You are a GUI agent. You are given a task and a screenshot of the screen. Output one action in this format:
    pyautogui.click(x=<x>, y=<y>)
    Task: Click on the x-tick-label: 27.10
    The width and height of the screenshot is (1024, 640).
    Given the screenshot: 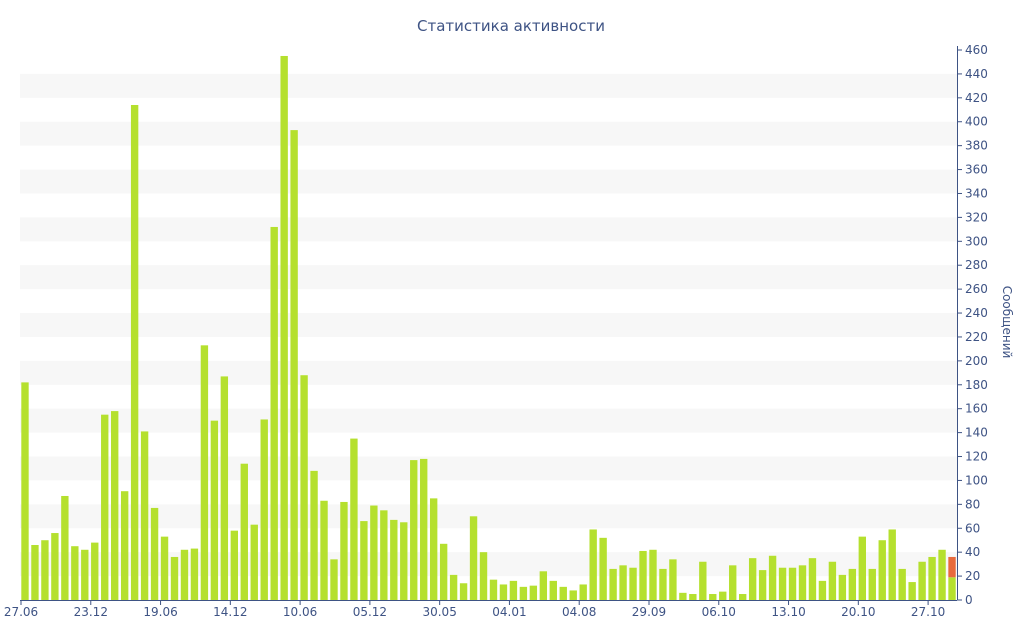 What is the action you would take?
    pyautogui.click(x=928, y=612)
    